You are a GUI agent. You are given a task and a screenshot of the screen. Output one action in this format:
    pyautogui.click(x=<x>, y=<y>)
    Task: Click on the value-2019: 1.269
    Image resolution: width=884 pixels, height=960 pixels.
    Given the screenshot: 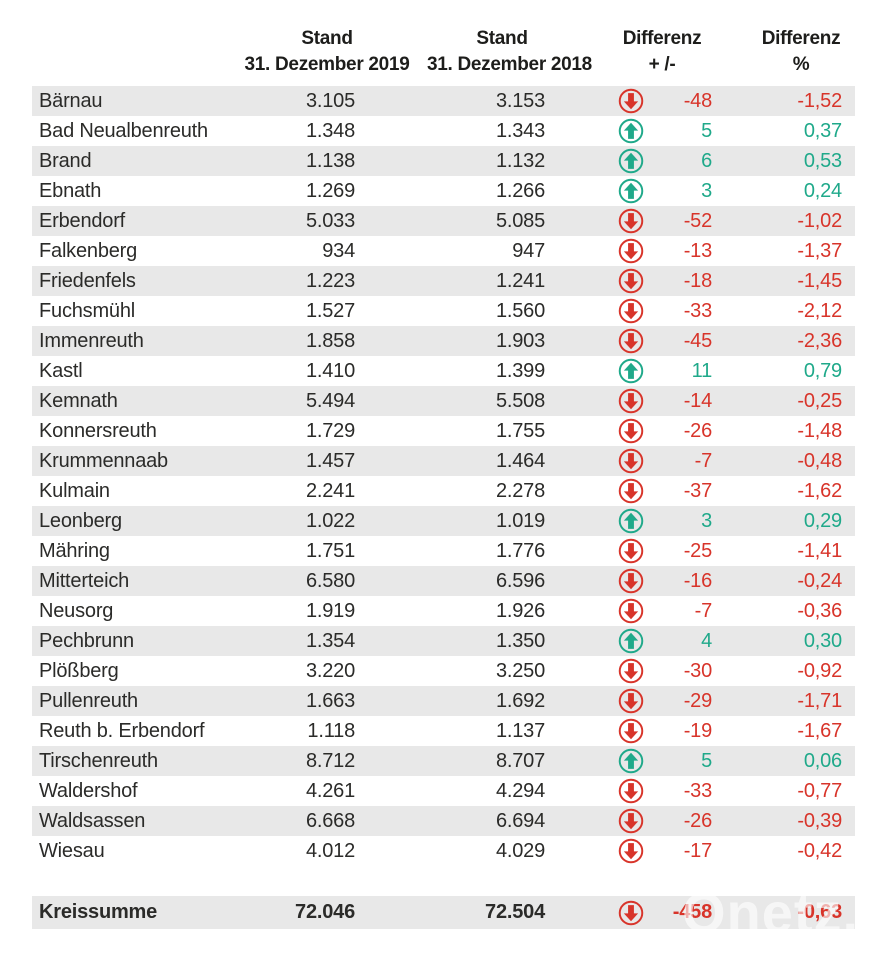 What is the action you would take?
    pyautogui.click(x=330, y=190)
    